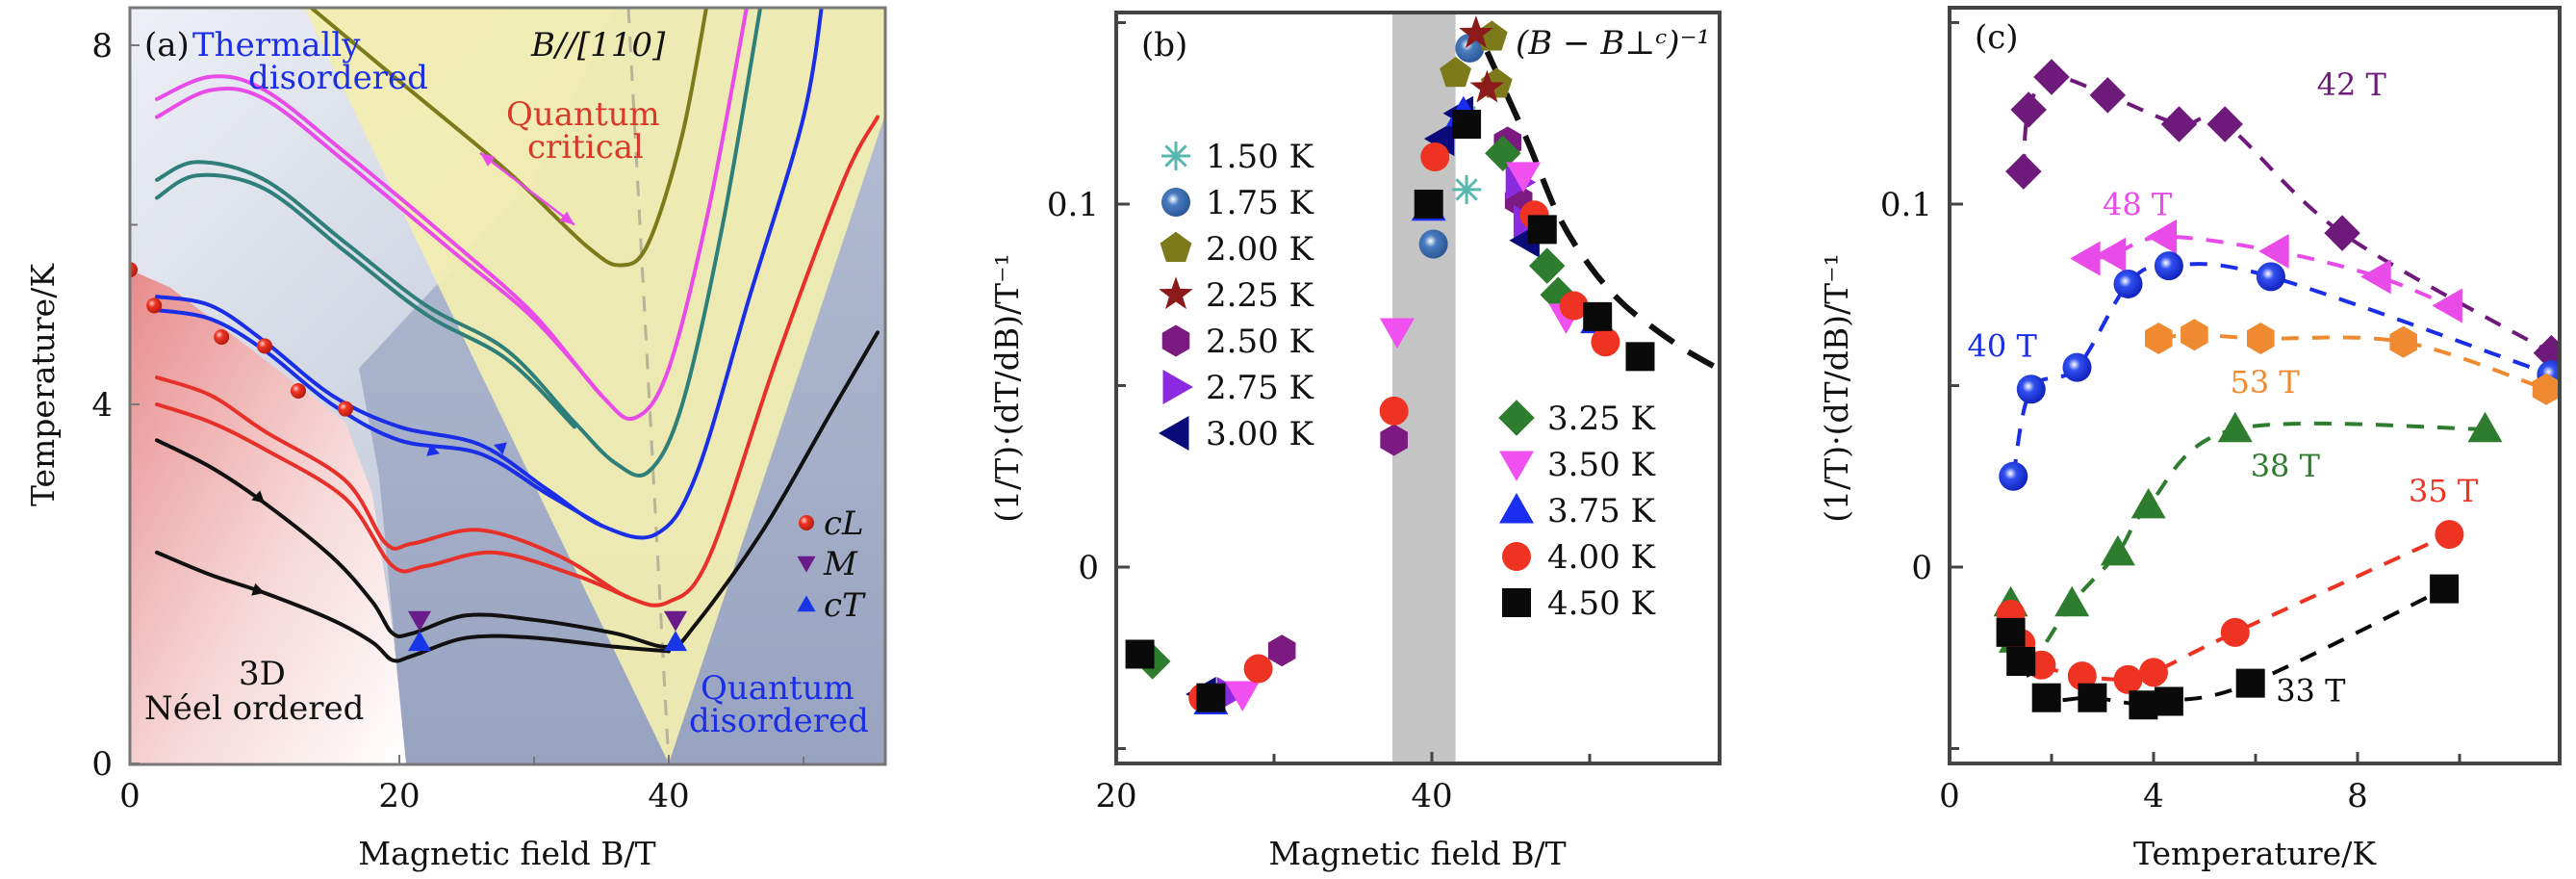 Image resolution: width=2576 pixels, height=879 pixels. Describe the element at coordinates (1601, 465) in the screenshot. I see `legend-label: 3.50 K` at that location.